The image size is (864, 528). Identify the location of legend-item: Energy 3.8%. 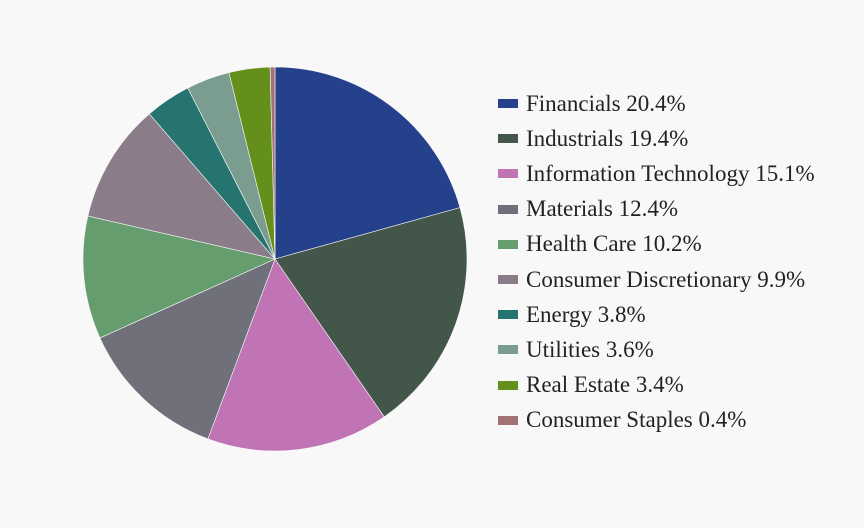
(656, 314).